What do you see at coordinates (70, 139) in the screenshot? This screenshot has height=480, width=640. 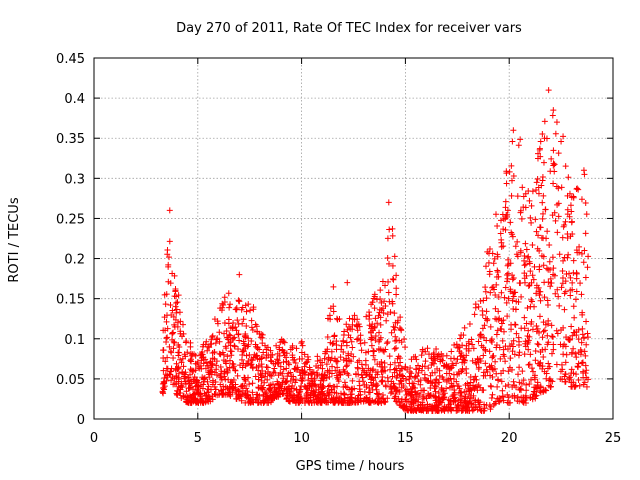 I see `y-tick-label: 0.35` at bounding box center [70, 139].